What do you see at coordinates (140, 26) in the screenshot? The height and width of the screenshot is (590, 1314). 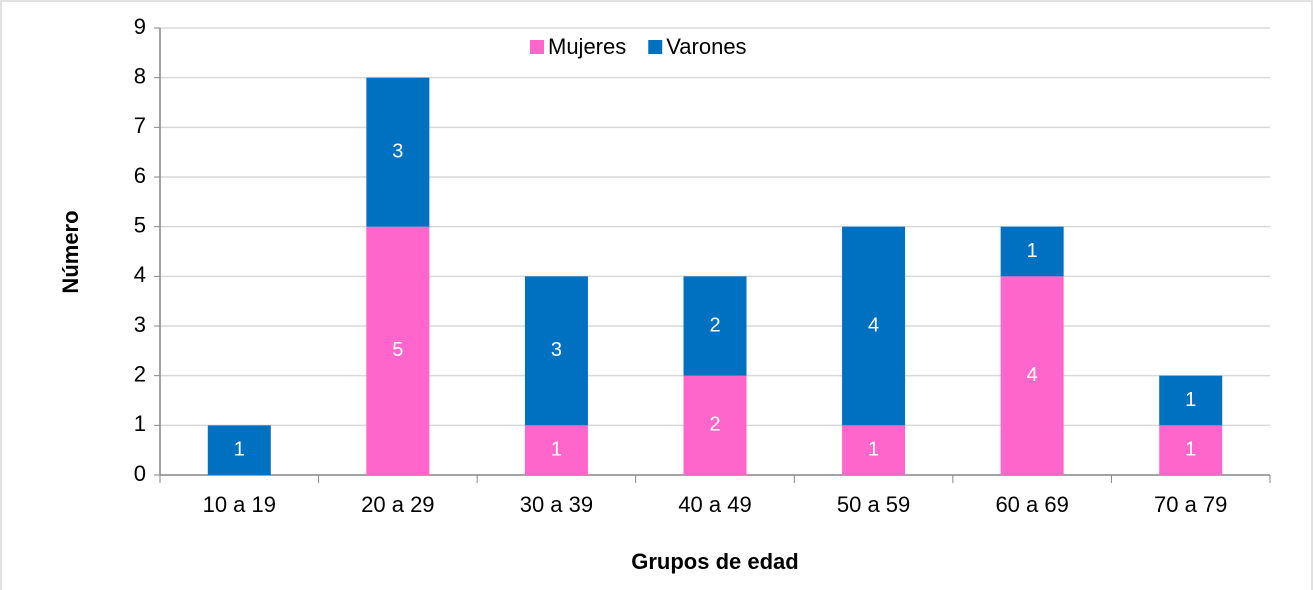 I see `y-tick-label: 9` at bounding box center [140, 26].